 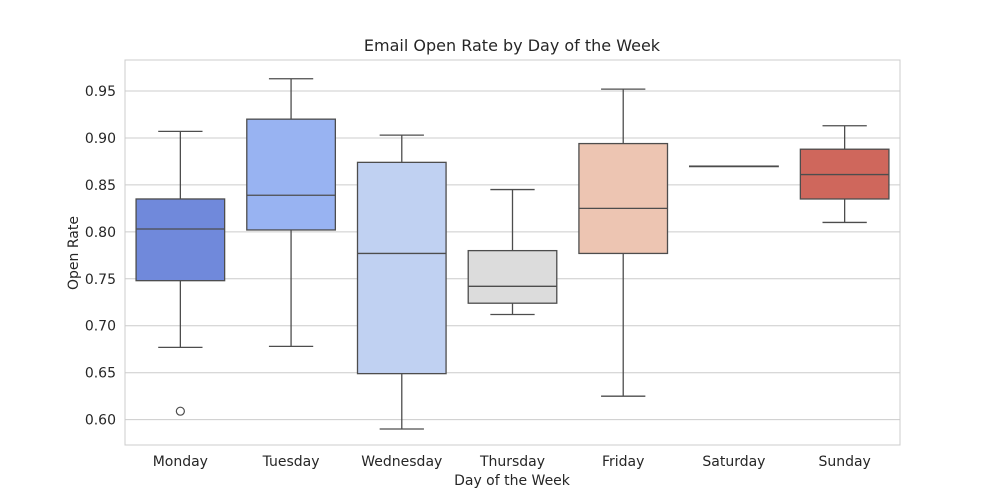 What do you see at coordinates (100, 233) in the screenshot?
I see `y-tick-label: 0.80` at bounding box center [100, 233].